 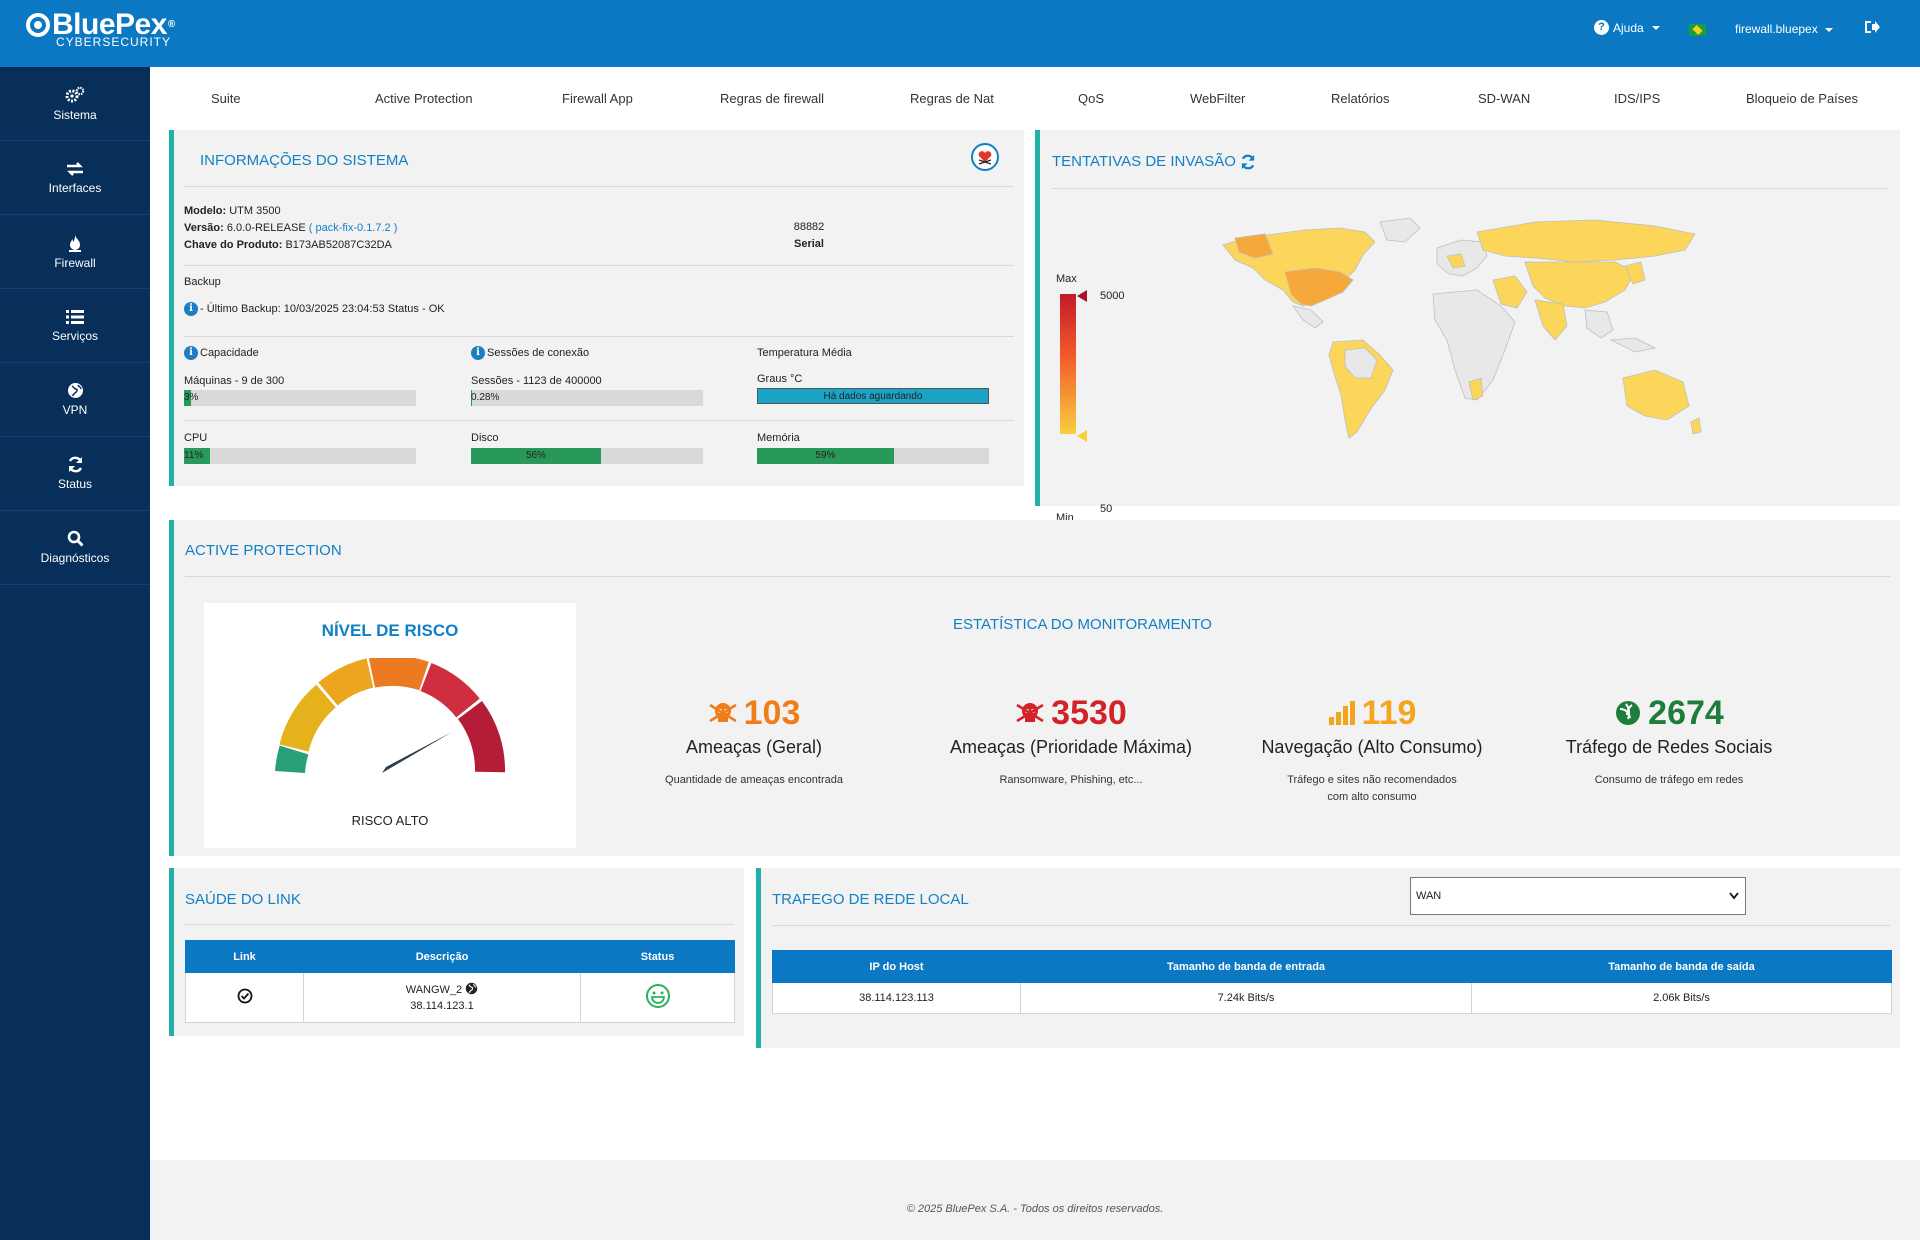 I want to click on tab-firewall-app: Firewall App, so click(x=597, y=98).